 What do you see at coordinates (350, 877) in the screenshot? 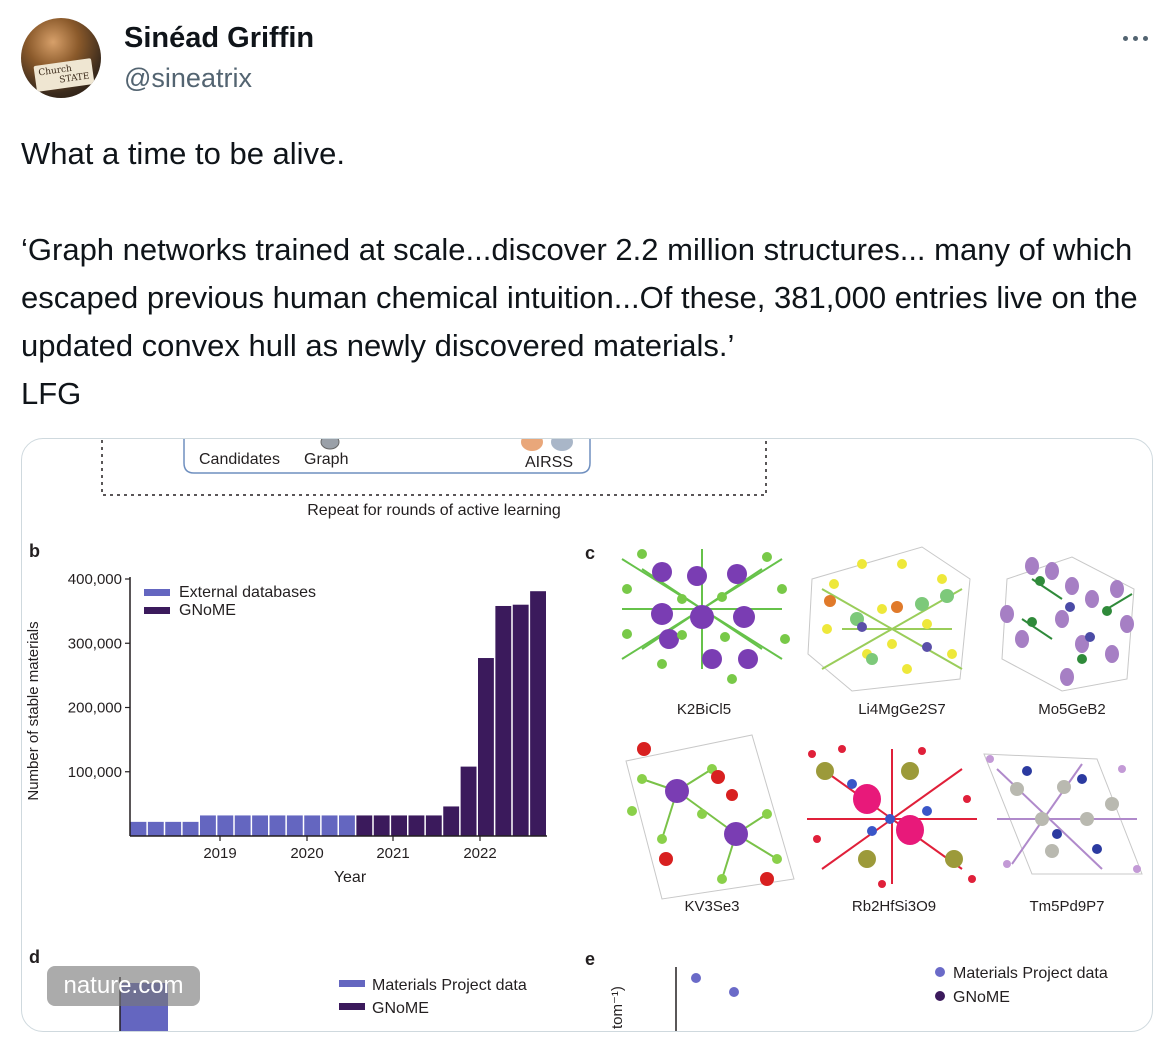
I see `x-axis-label: Year` at bounding box center [350, 877].